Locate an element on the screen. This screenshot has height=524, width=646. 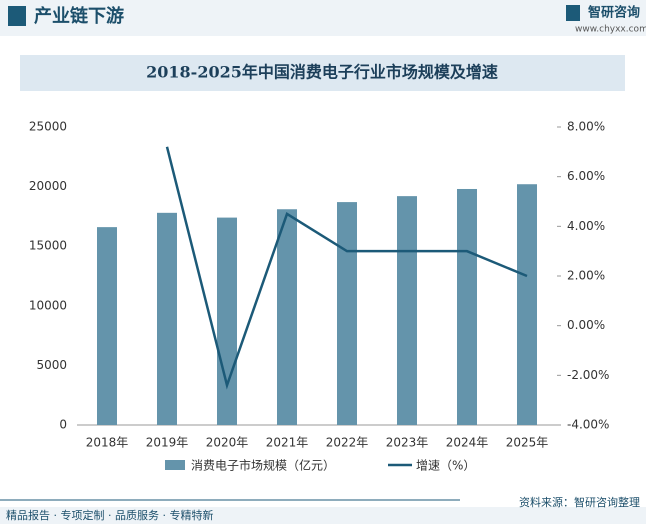
y2-tick-label: 6.00% is located at coordinates (586, 176).